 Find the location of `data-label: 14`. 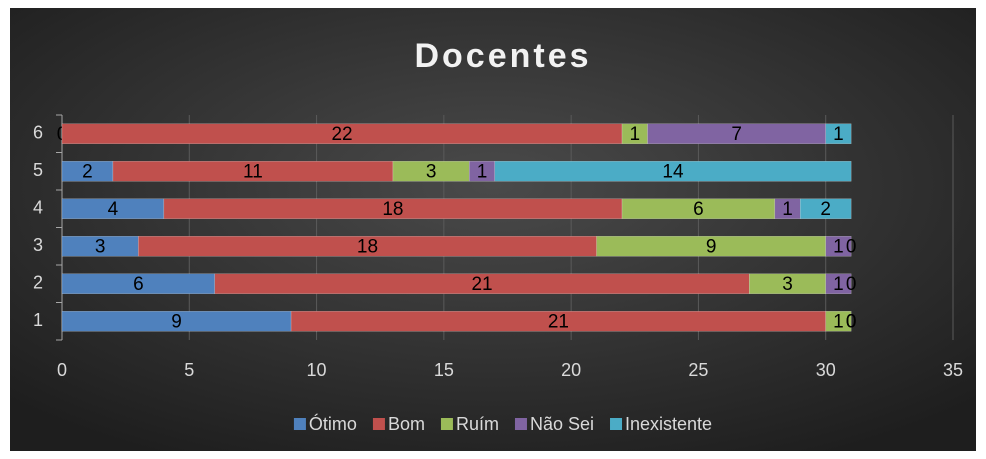

data-label: 14 is located at coordinates (673, 171).